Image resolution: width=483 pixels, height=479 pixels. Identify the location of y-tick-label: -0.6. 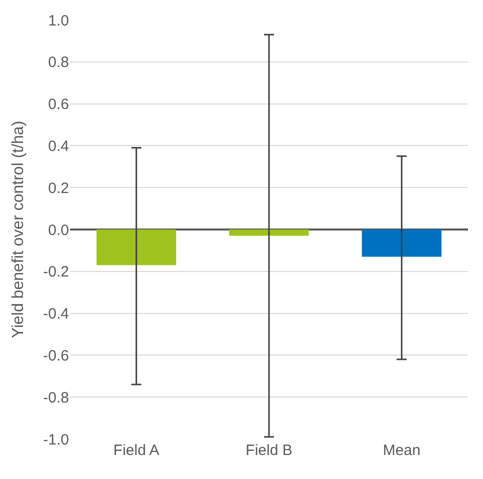
(56, 355).